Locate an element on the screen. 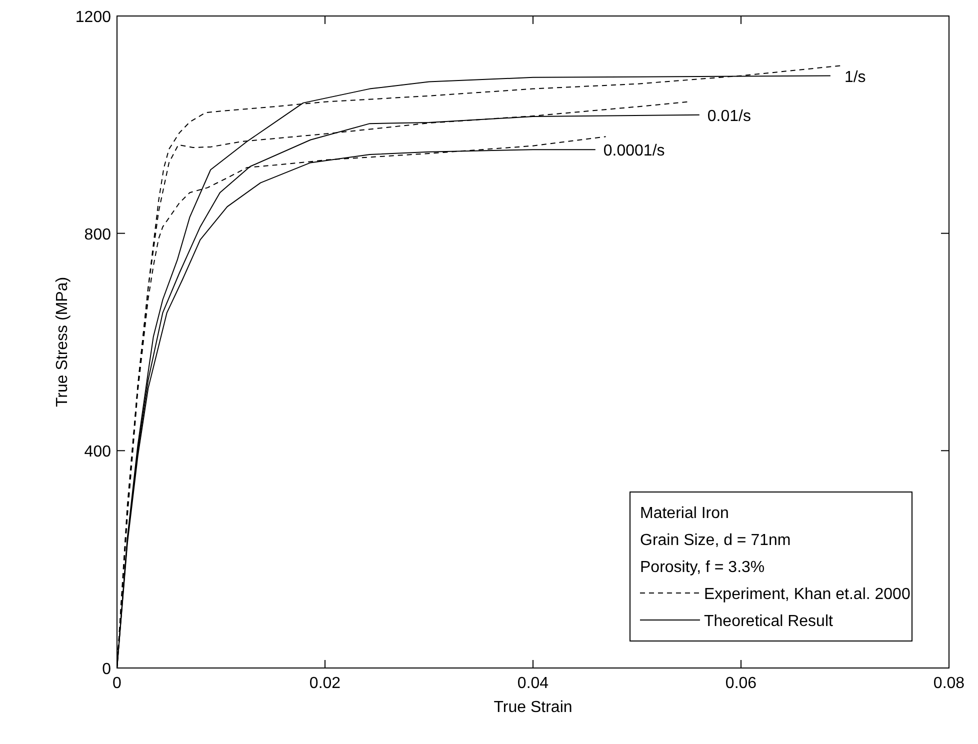 Image resolution: width=978 pixels, height=744 pixels. annotation: 0.0001/s is located at coordinates (634, 151).